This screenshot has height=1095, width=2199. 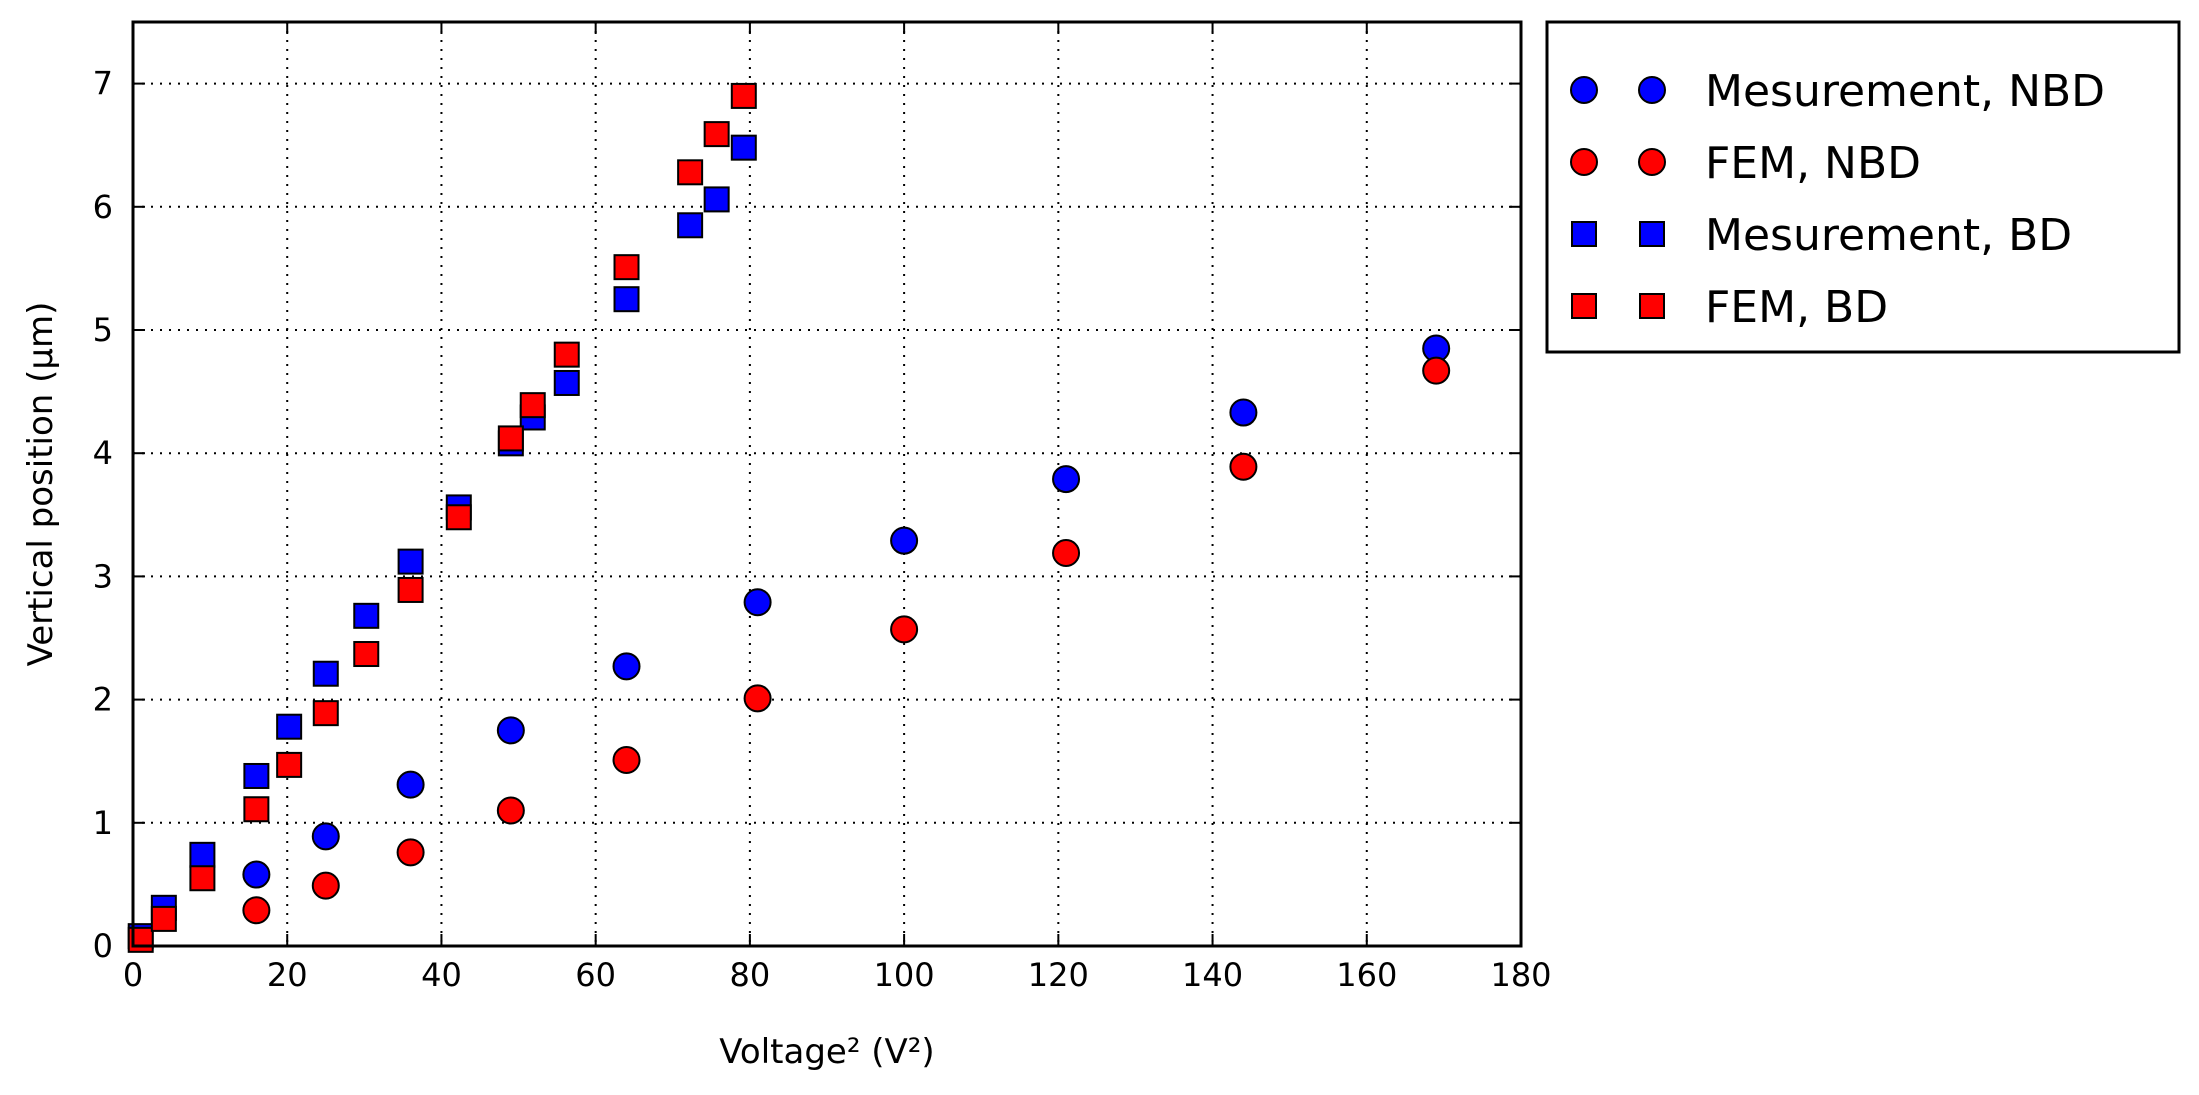 I want to click on x-axis-title: Voltage² (V²), so click(x=826, y=1052).